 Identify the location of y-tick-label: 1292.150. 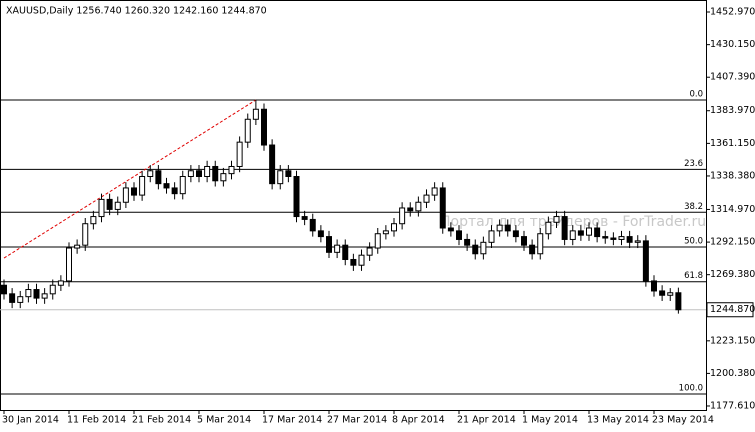
(732, 242).